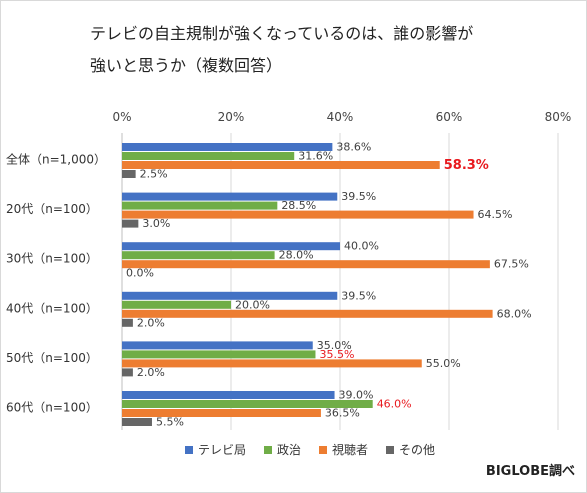  I want to click on data-label: 68.0%, so click(514, 313).